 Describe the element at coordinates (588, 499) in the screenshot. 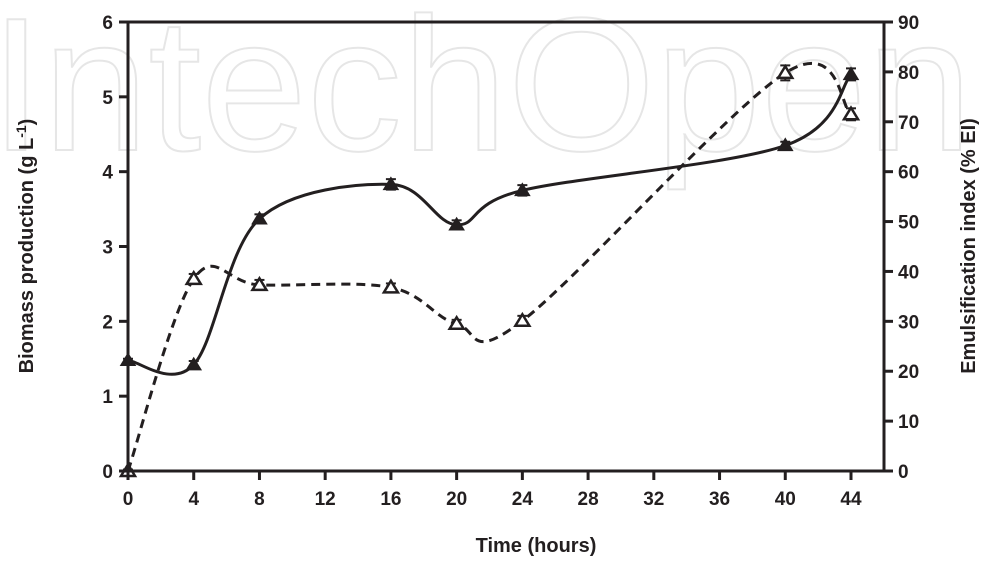

I see `x-tick-label: 28` at that location.